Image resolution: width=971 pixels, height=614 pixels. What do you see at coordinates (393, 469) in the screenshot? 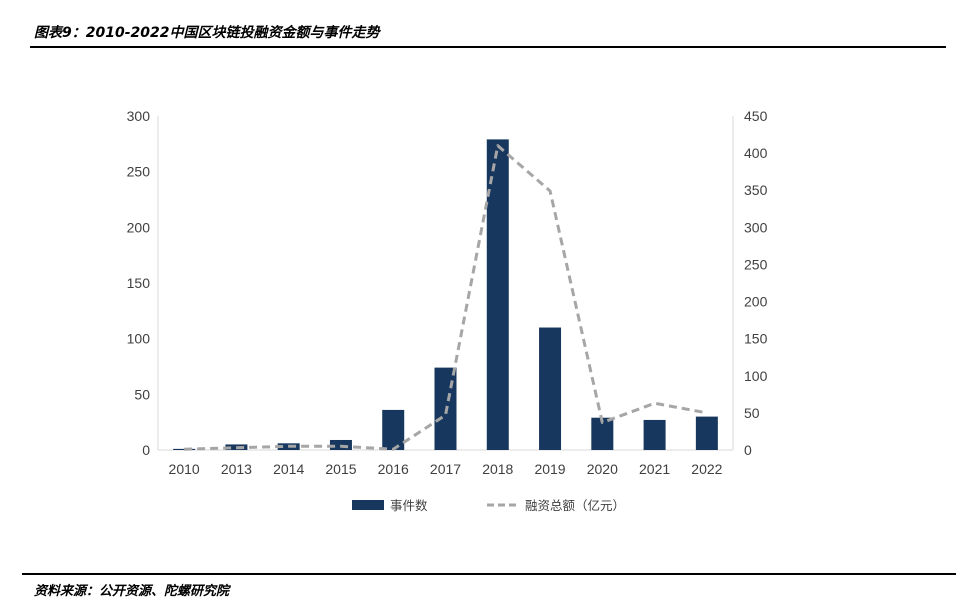
I see `x-tick-label: 2016` at bounding box center [393, 469].